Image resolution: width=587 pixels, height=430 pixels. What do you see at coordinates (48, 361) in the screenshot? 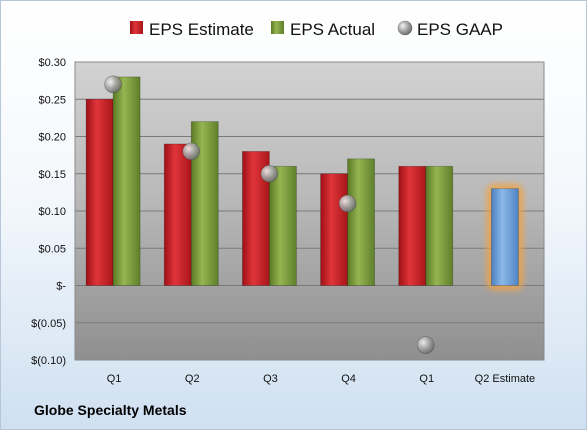
I see `y-tick-label: $(0.10)` at bounding box center [48, 361].